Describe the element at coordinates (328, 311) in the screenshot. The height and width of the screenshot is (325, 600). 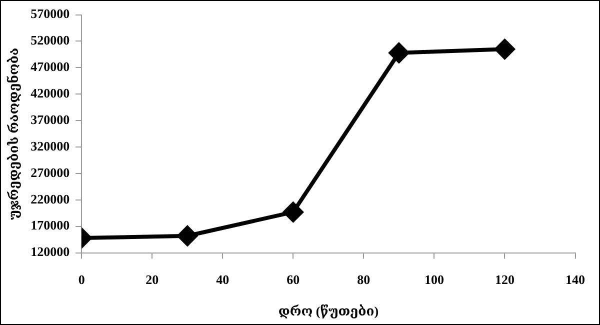
I see `x-axis-title: დრო (წუთები)` at that location.